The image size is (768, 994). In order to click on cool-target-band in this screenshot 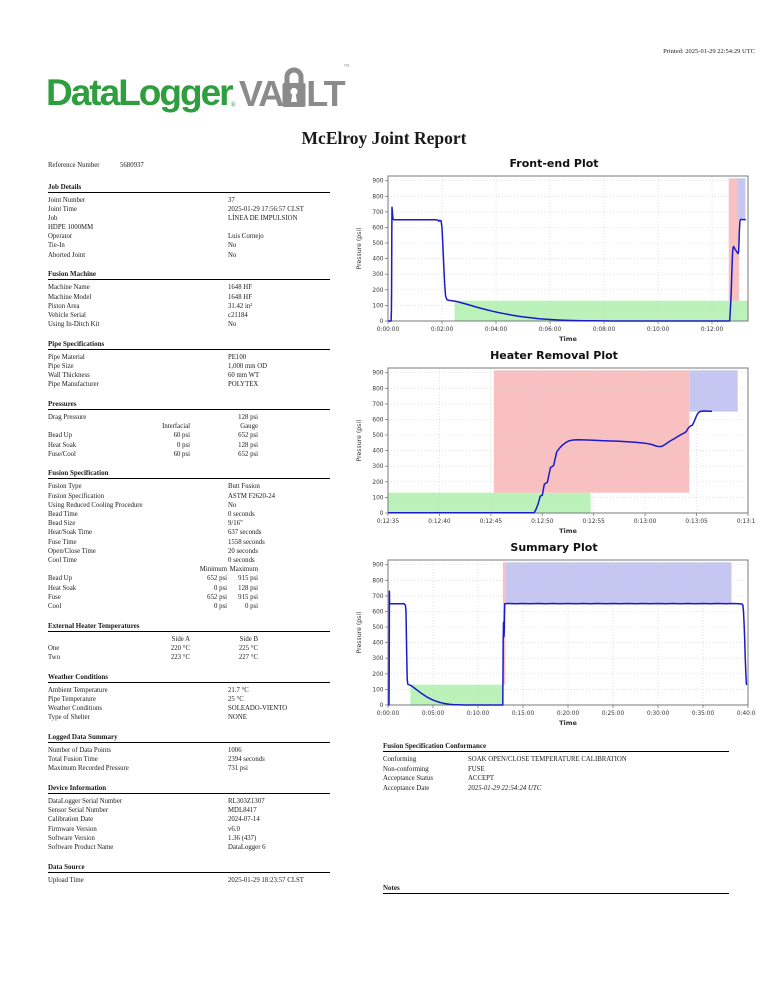, I will do `click(741, 199)`.